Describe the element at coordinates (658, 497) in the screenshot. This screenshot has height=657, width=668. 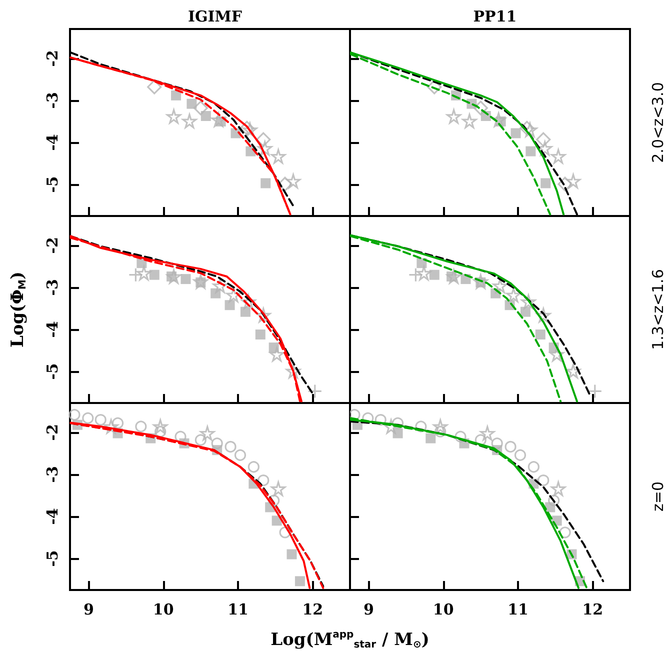
I see `text: z=0` at that location.